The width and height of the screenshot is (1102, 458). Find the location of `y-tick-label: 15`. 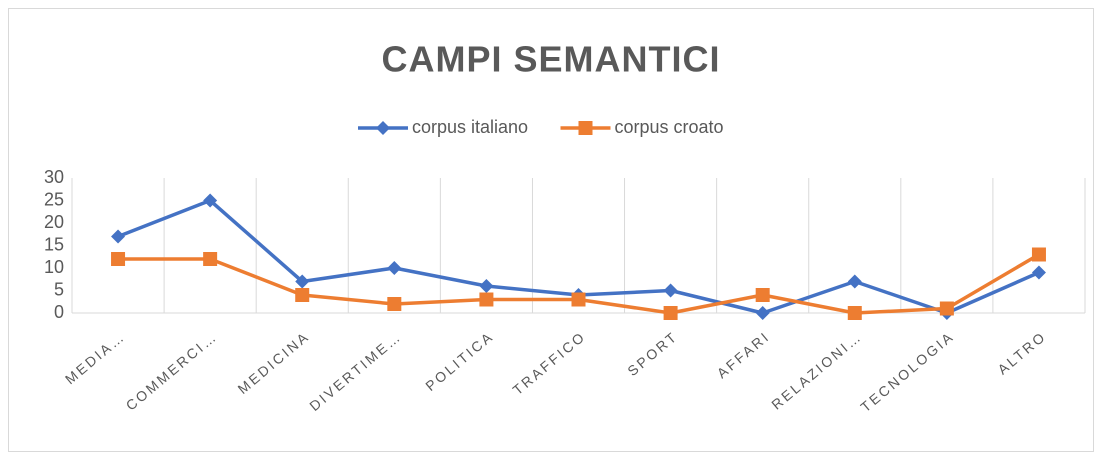

y-tick-label: 15 is located at coordinates (54, 244).